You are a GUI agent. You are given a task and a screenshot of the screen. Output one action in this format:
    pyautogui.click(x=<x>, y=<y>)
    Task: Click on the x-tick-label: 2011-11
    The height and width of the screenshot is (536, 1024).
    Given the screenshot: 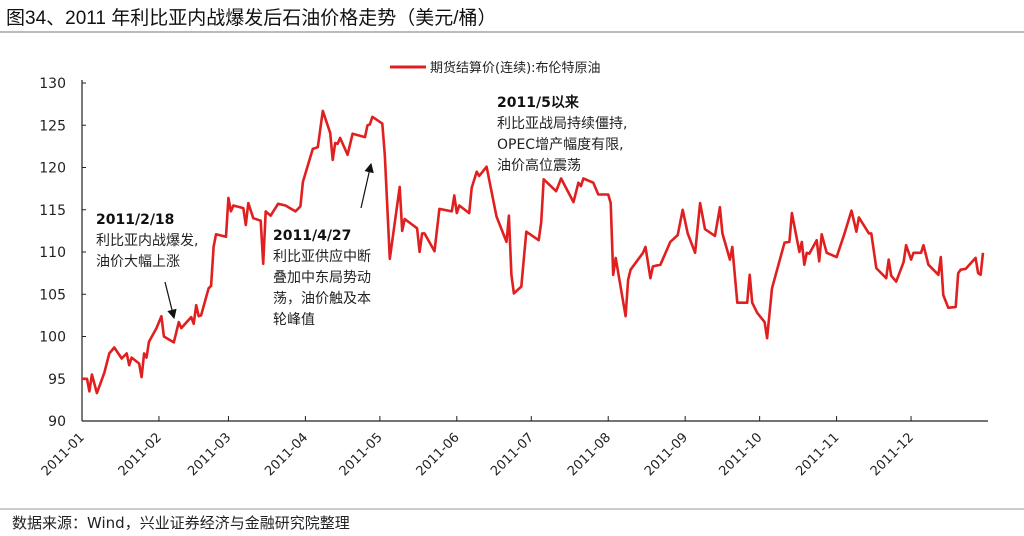 What is the action you would take?
    pyautogui.click(x=817, y=454)
    